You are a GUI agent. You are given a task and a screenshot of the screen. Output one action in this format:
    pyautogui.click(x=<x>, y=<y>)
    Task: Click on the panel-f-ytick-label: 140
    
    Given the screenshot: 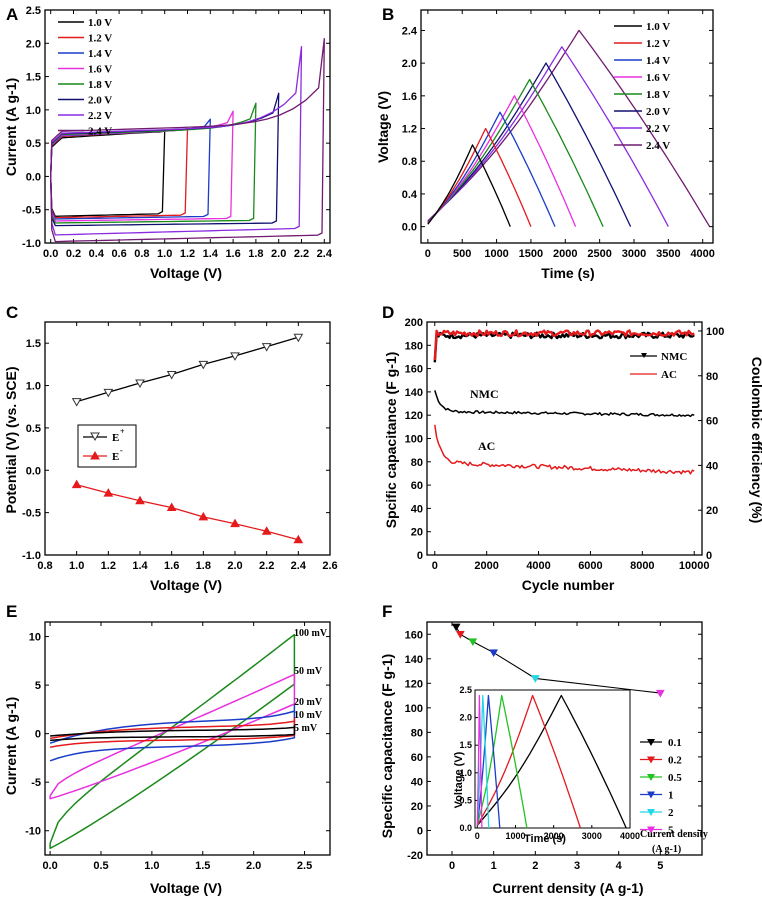 What is the action you would take?
    pyautogui.click(x=414, y=660)
    